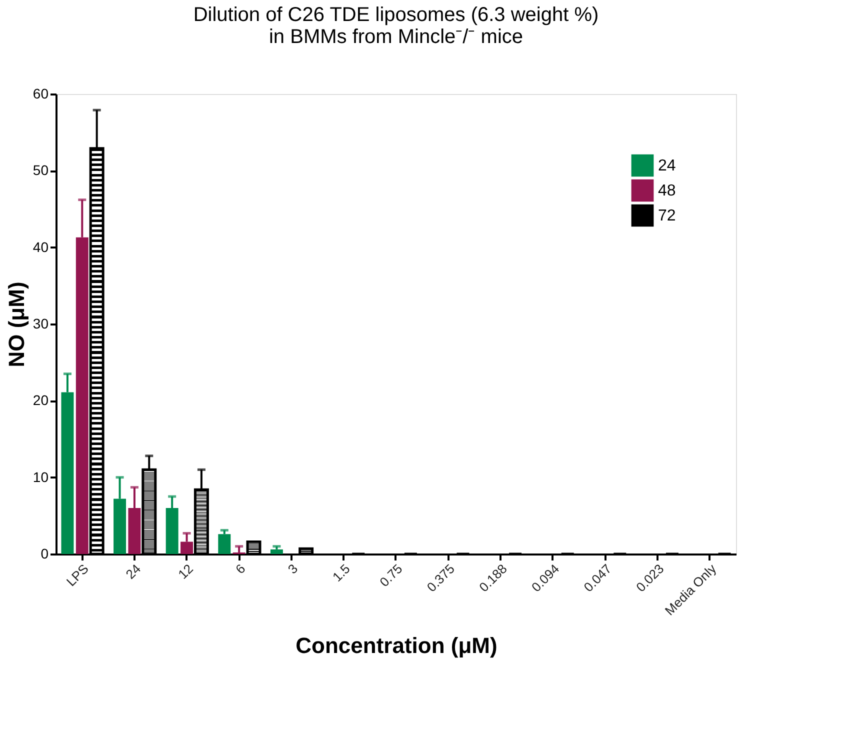 The image size is (853, 755). Describe the element at coordinates (292, 569) in the screenshot. I see `x-tick-label: 3` at that location.